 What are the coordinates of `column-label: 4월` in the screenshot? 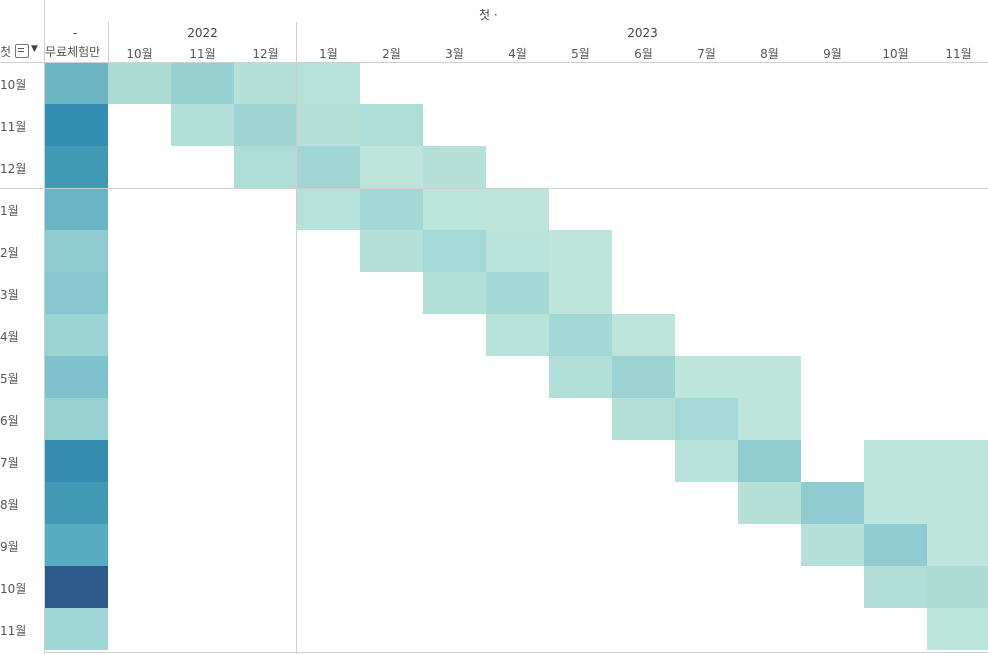 It's located at (517, 54).